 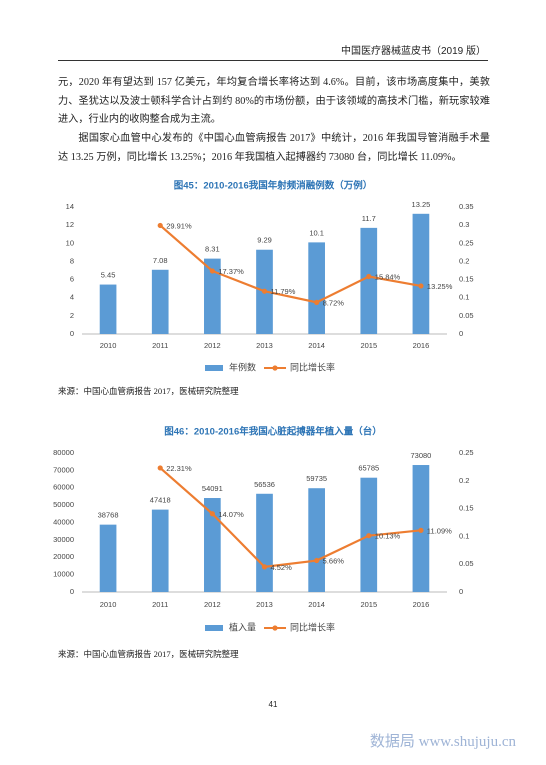 What do you see at coordinates (63, 487) in the screenshot?
I see `y-tick-label: 60000` at bounding box center [63, 487].